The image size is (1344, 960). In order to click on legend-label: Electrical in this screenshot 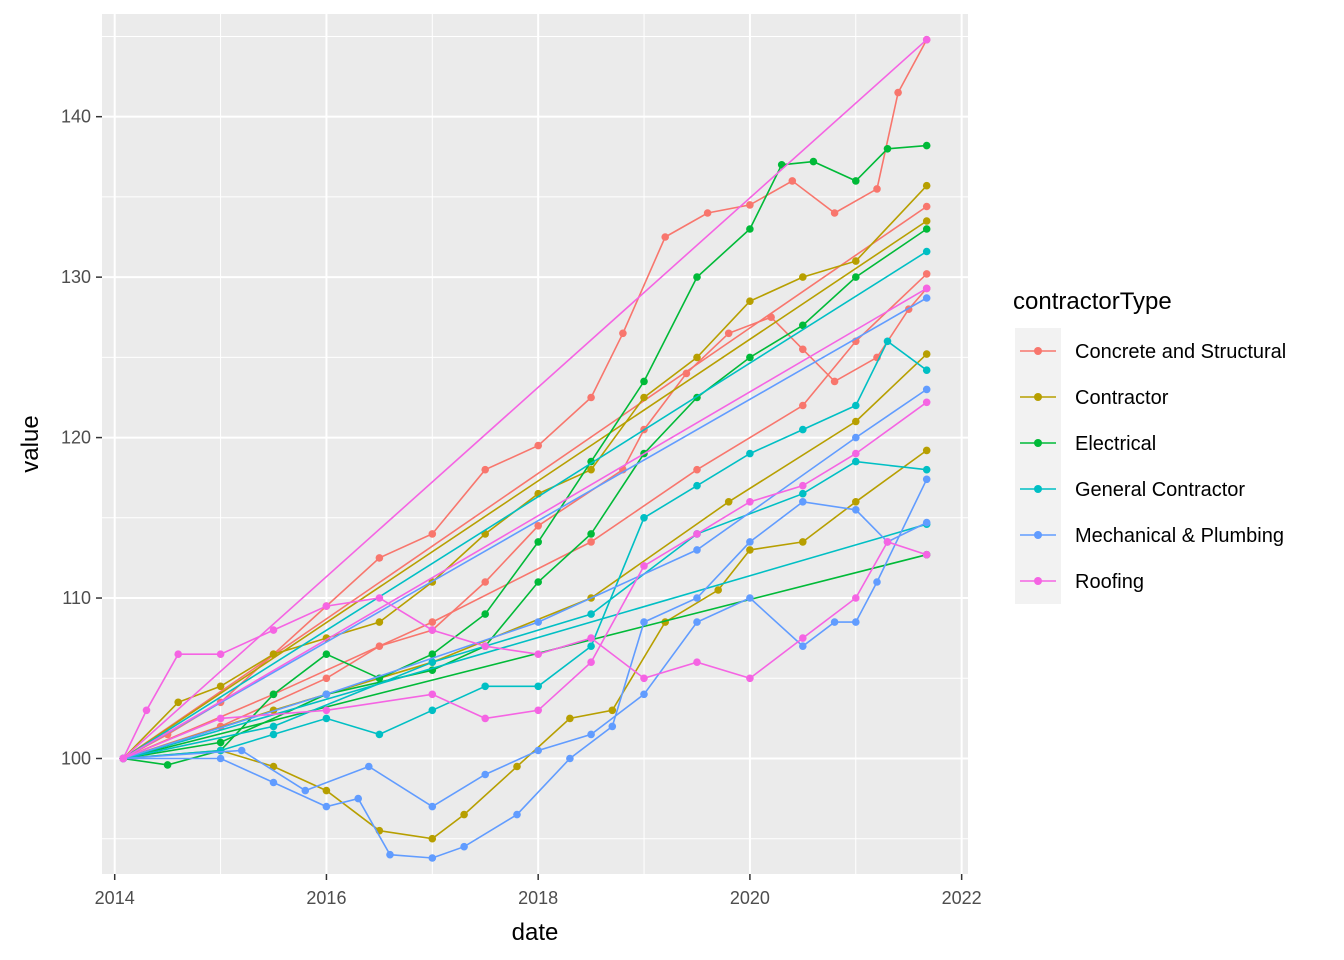, I will do `click(1115, 444)`.